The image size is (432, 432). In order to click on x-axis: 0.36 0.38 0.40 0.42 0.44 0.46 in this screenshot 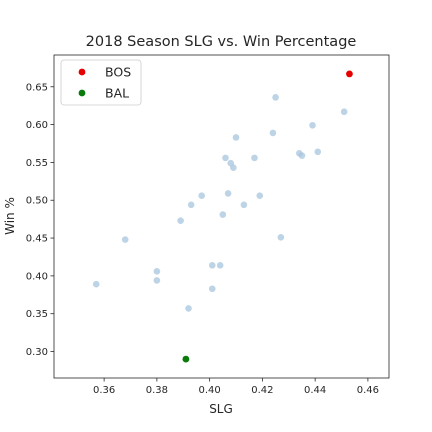, I will do `click(236, 387)`.